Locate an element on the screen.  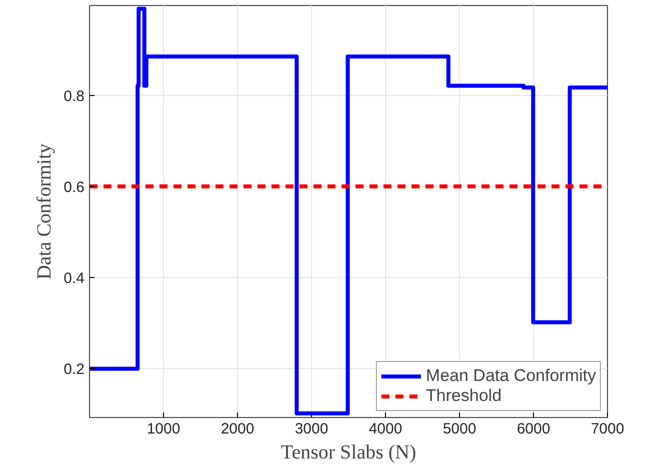
x-tick-label: 1000 is located at coordinates (163, 429).